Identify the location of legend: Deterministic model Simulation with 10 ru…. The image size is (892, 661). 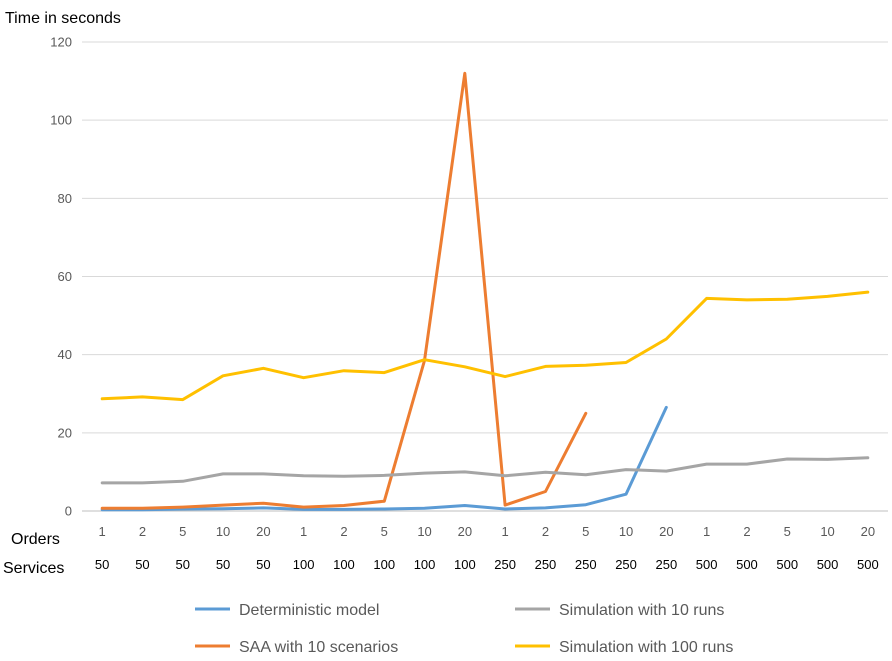
(464, 629).